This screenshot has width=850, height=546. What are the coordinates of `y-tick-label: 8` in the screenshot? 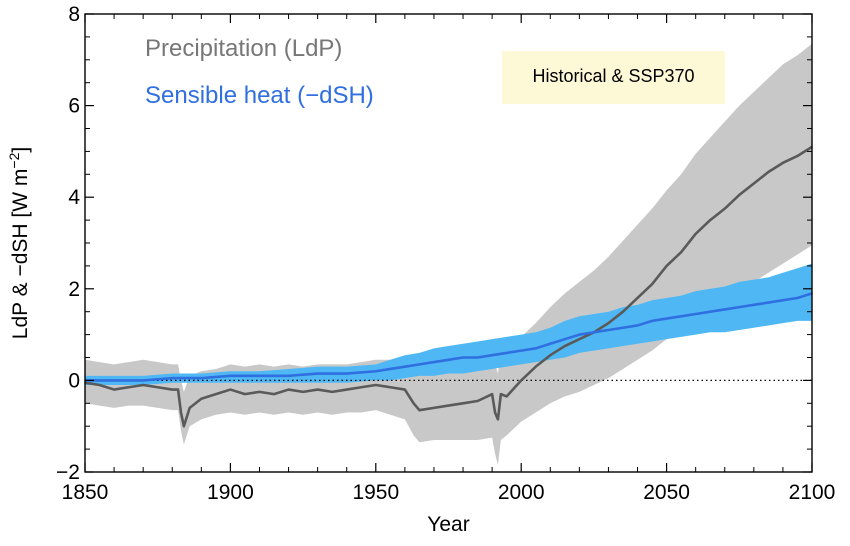 It's located at (74, 14).